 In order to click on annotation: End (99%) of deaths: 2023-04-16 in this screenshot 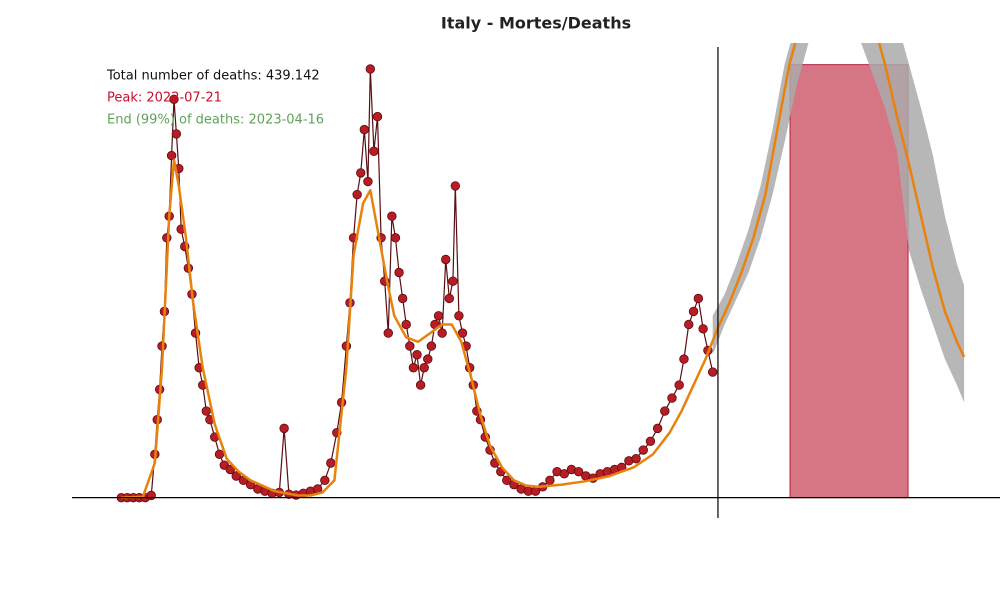, I will do `click(215, 120)`.